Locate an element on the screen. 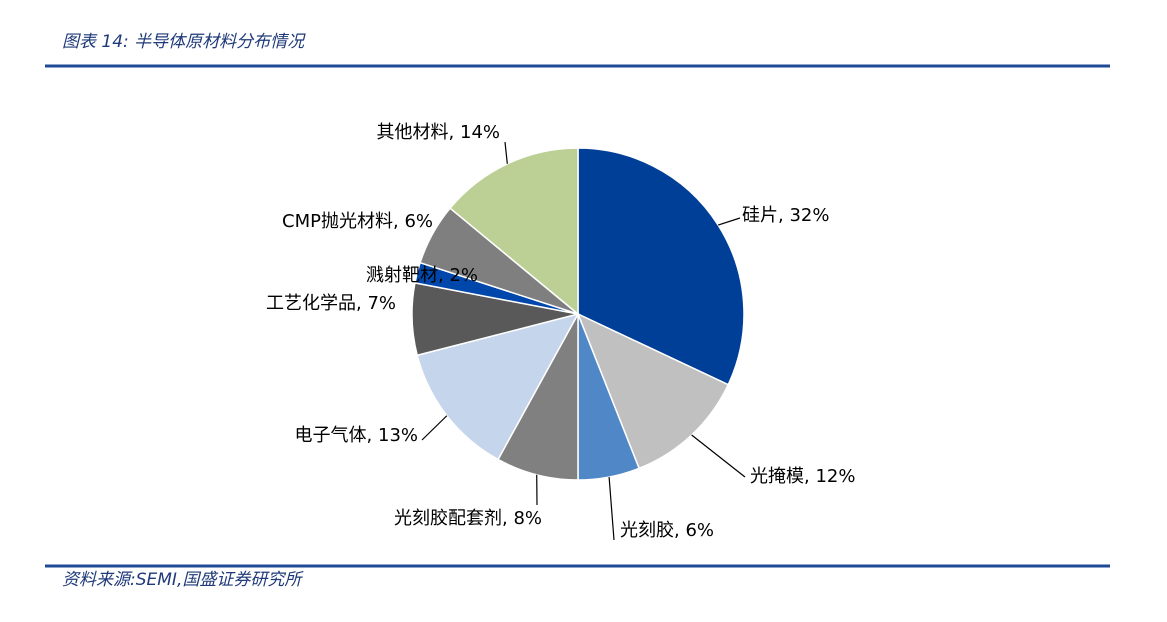  slice-label: 电子气体, 13% is located at coordinates (356, 435).